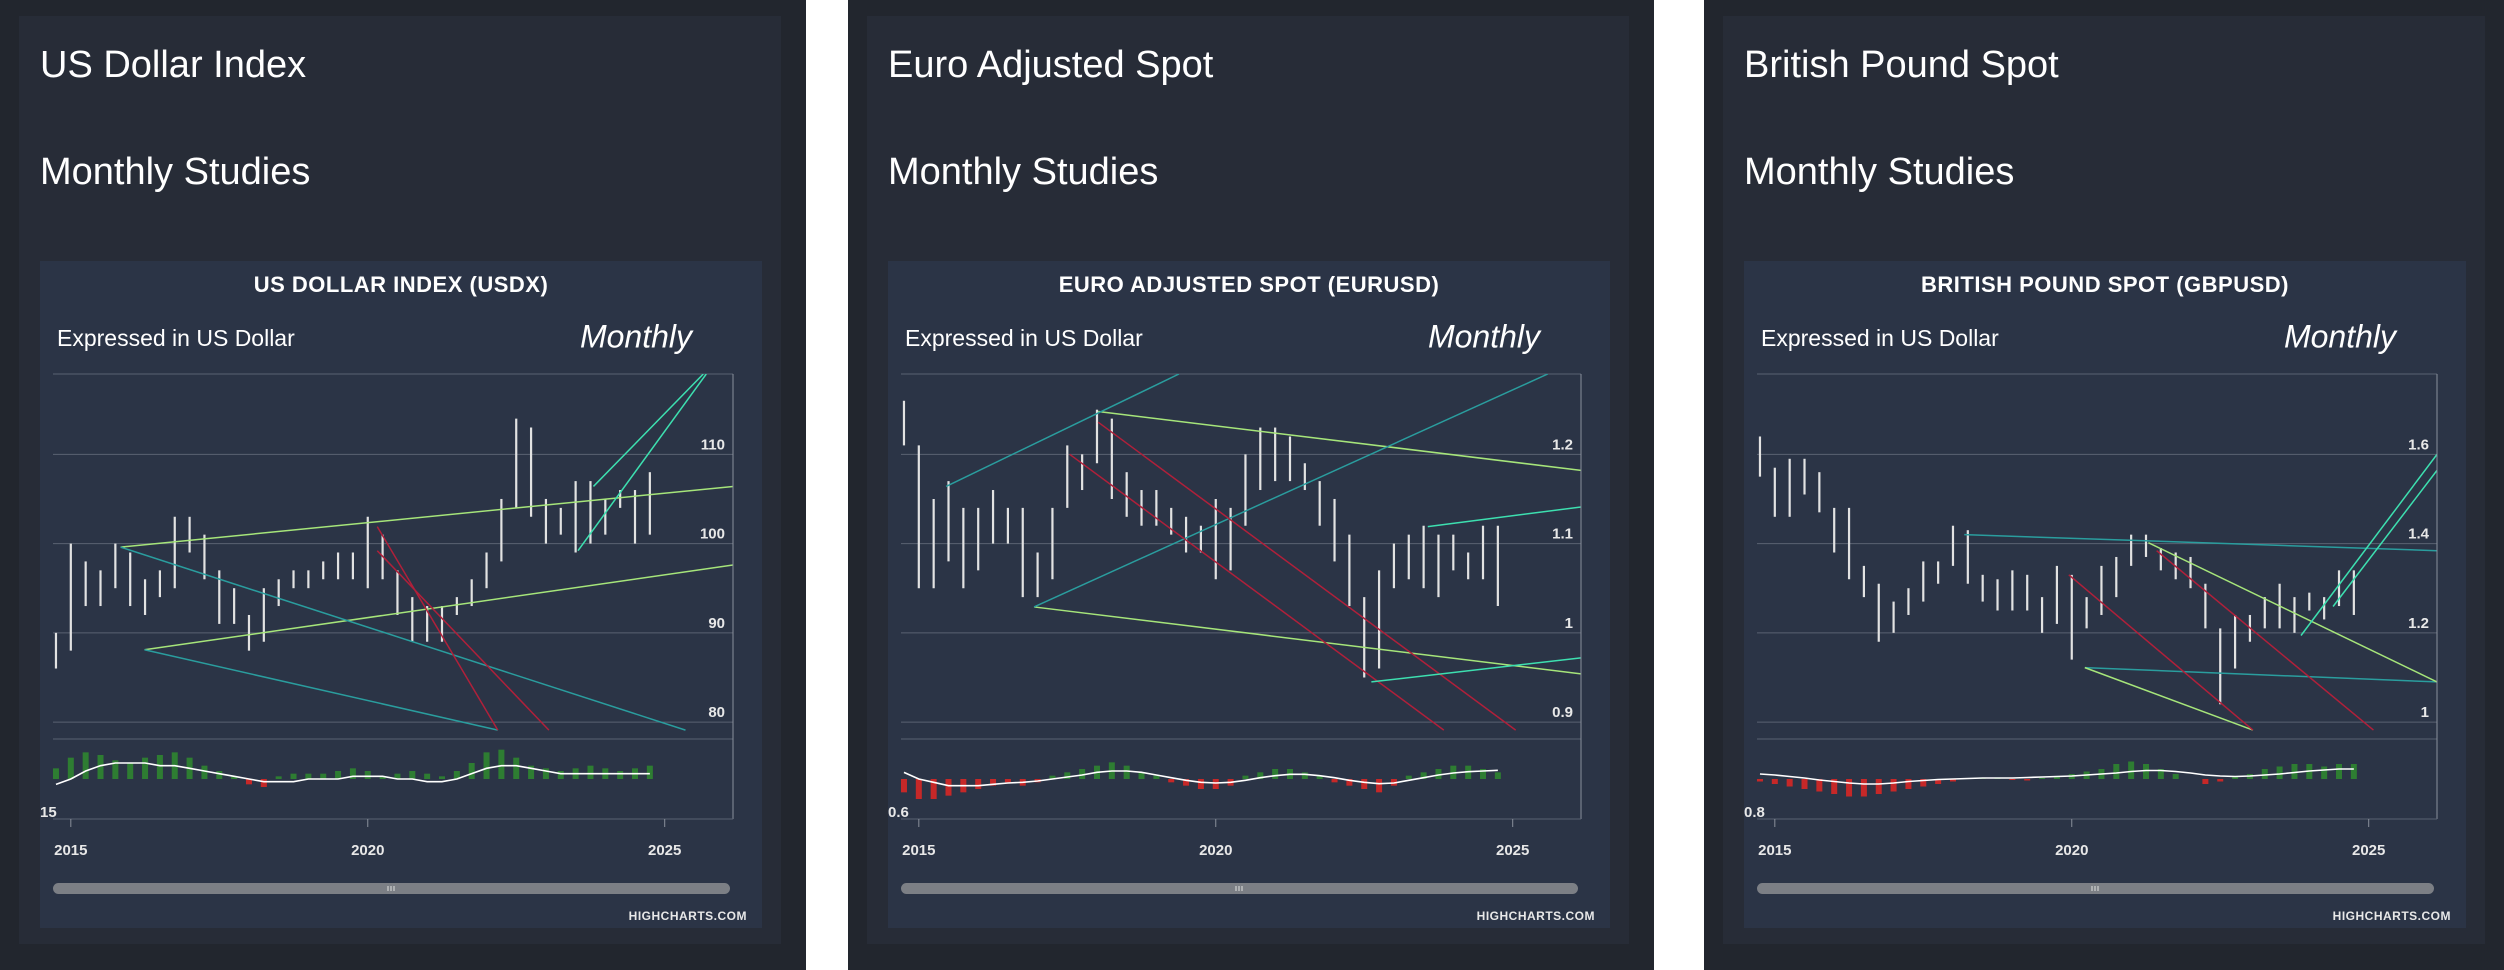  I want to click on panel-heading: British Pound Spot, so click(1901, 65).